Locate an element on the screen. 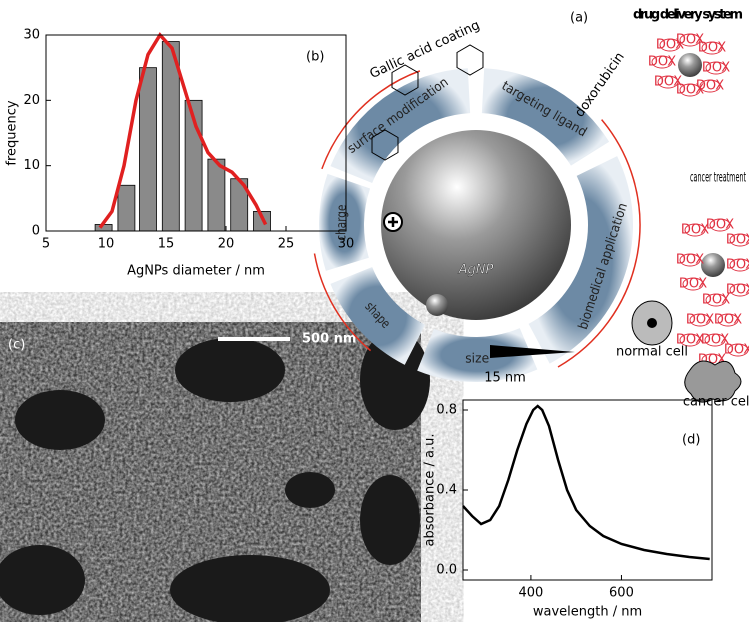 The width and height of the screenshot is (749, 622). y-tick-label: 0.8 is located at coordinates (446, 410).